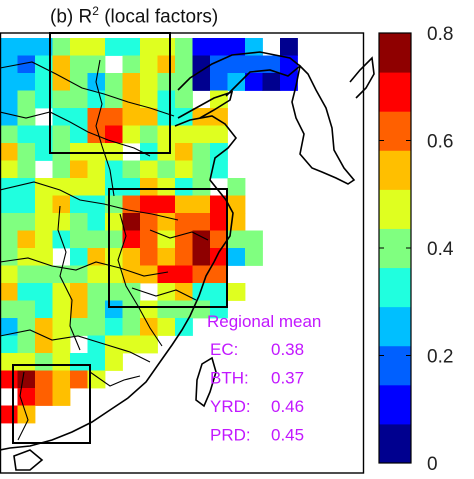 The width and height of the screenshot is (474, 479). Describe the element at coordinates (224, 349) in the screenshot. I see `regional-mean-region: EC:` at that location.